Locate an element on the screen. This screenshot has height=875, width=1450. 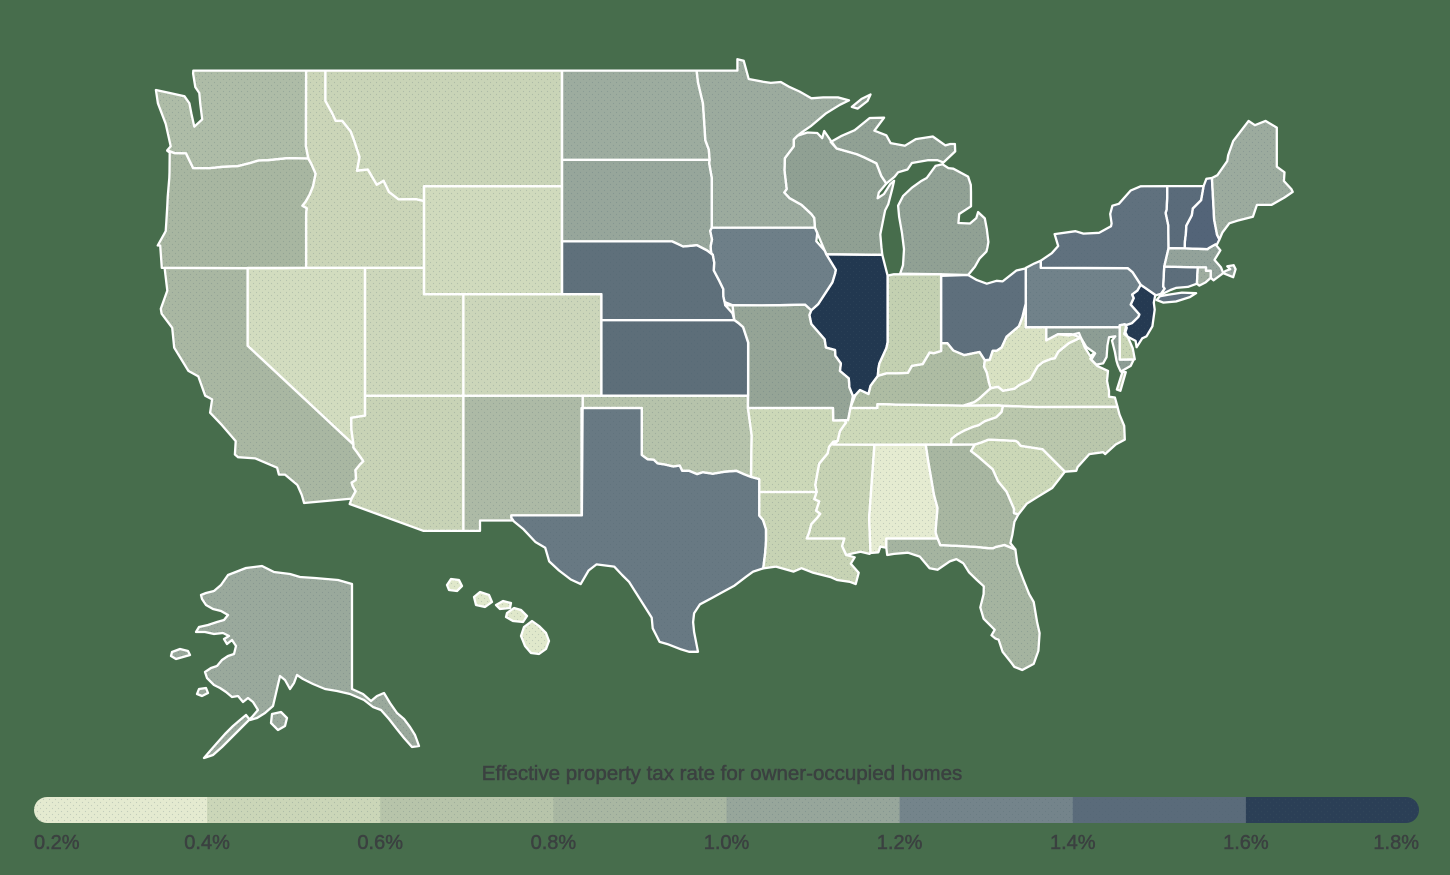
svg-text: 0.8% is located at coordinates (554, 843).